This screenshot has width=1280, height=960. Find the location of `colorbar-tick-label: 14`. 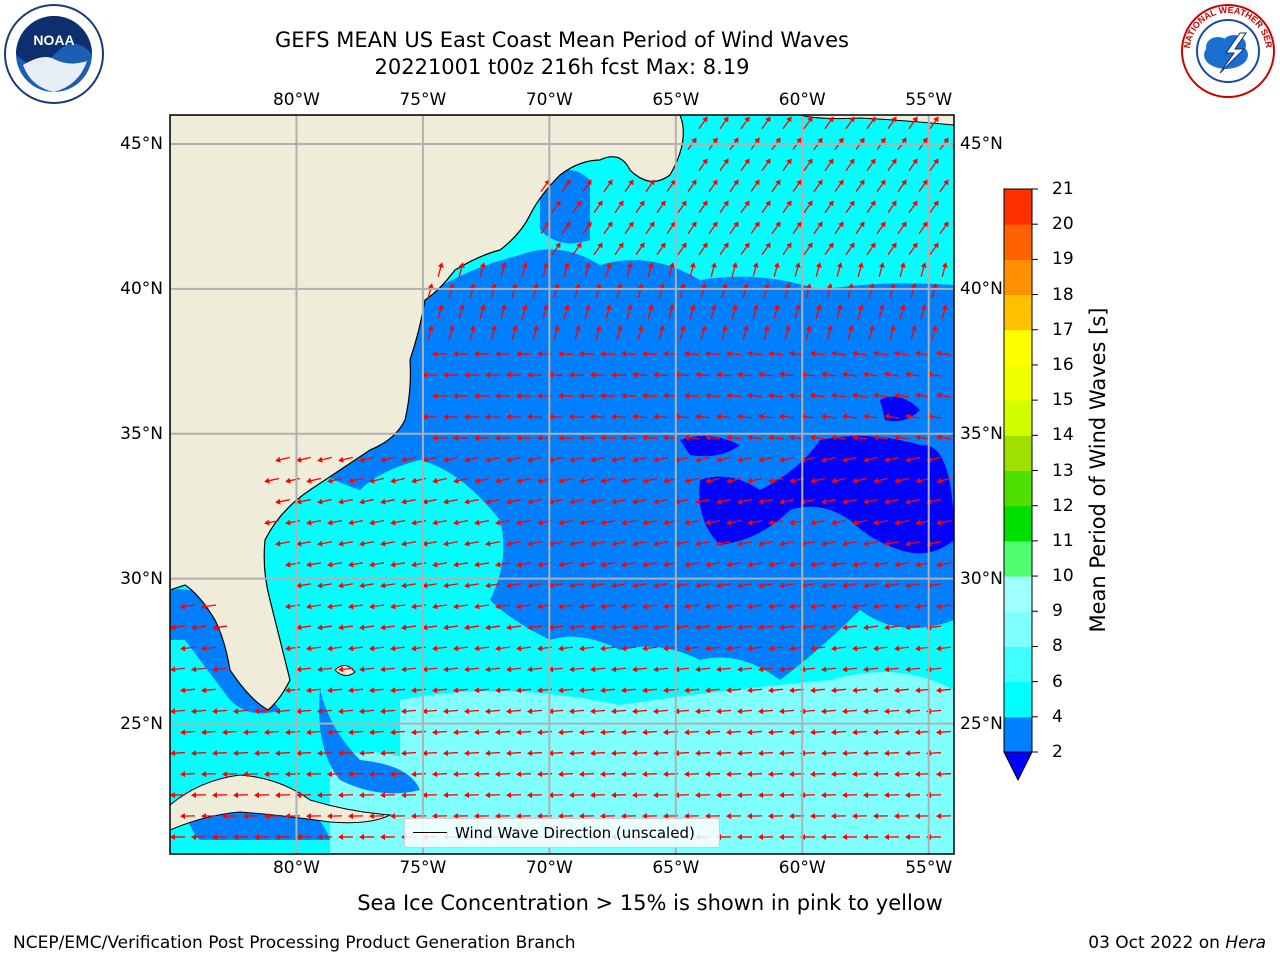

colorbar-tick-label: 14 is located at coordinates (1063, 435).